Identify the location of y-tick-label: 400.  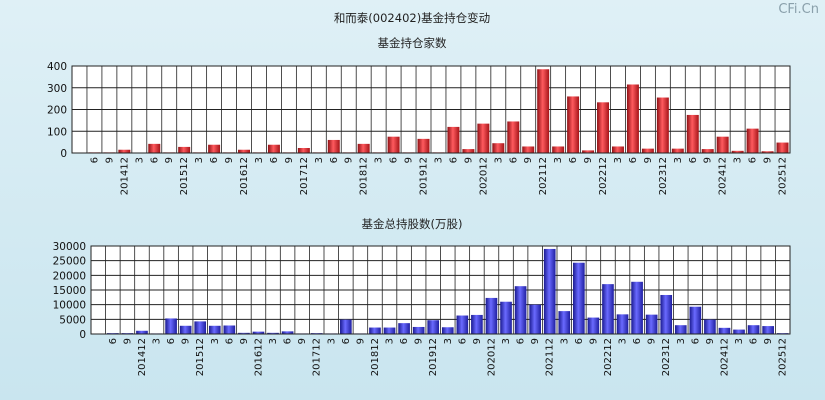
(57, 67).